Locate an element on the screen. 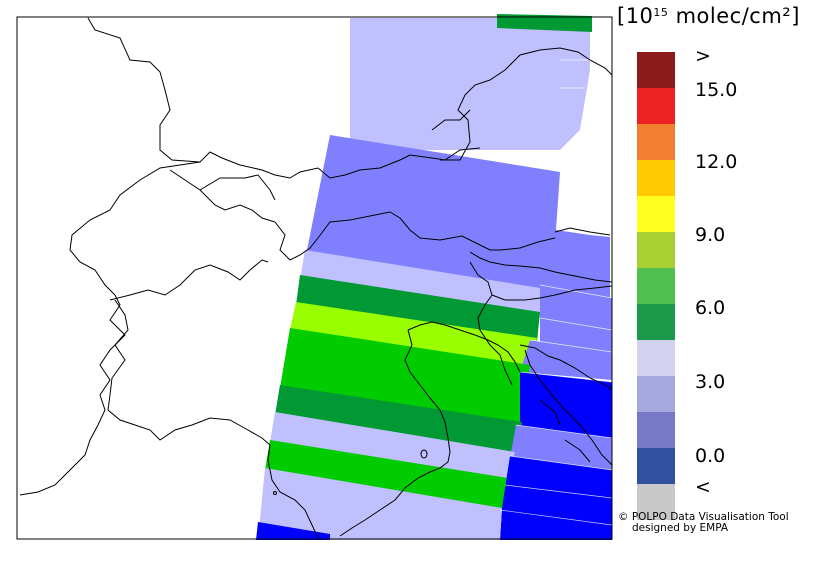  credit-line-1: © POLPO Data Visualisation Tool is located at coordinates (703, 517).